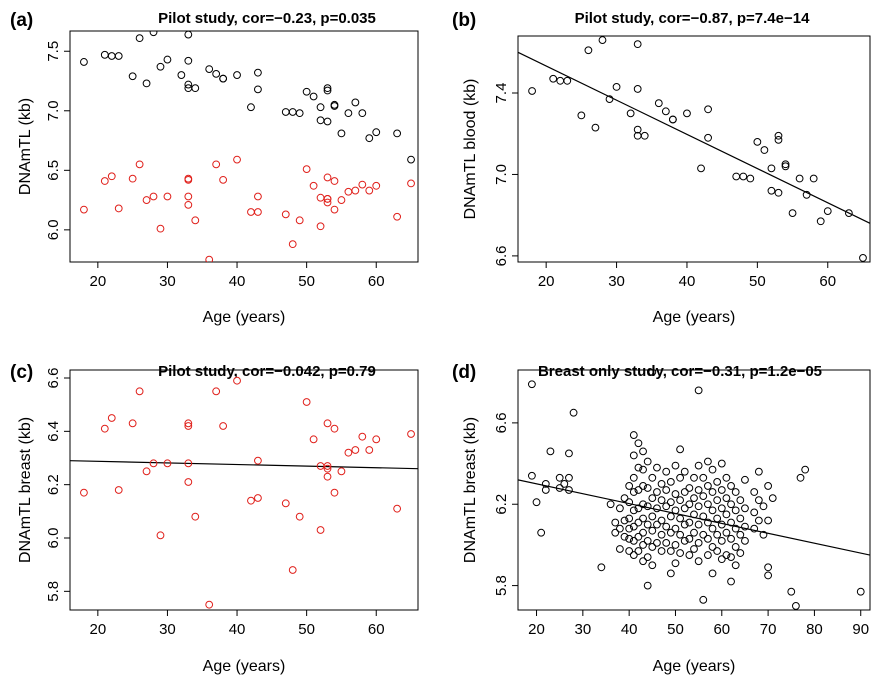  I want to click on x-axis-label: Age (years), so click(694, 666).